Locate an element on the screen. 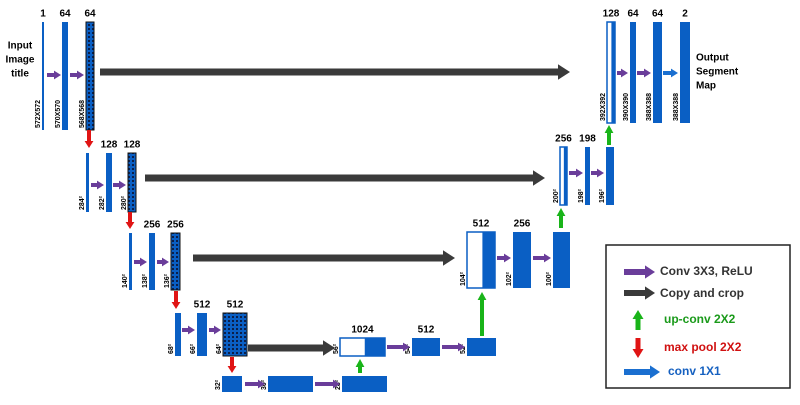  size-label: 392X392 is located at coordinates (603, 107).